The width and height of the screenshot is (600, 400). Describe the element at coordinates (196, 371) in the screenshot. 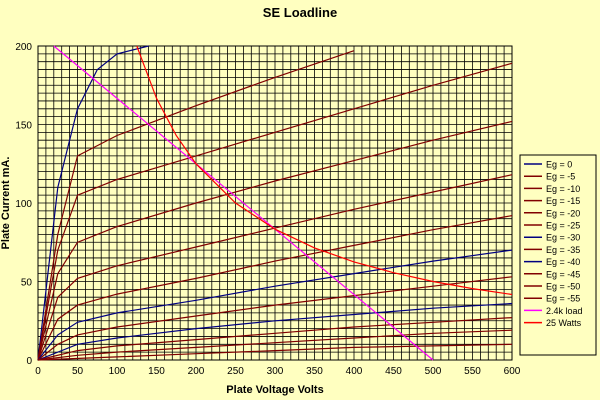

I see `x-tick-label: 200` at that location.